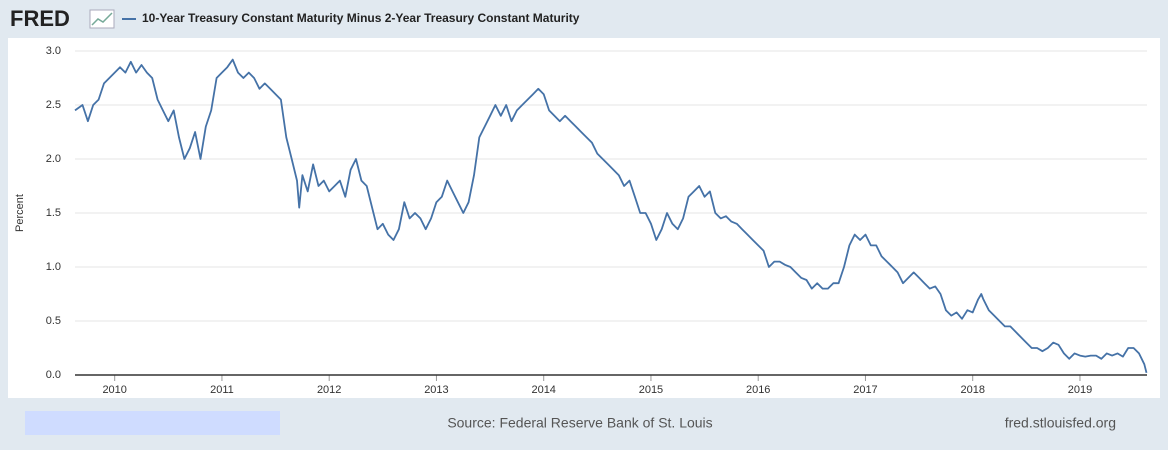  I want to click on y-tick-label: 2.0, so click(53, 159).